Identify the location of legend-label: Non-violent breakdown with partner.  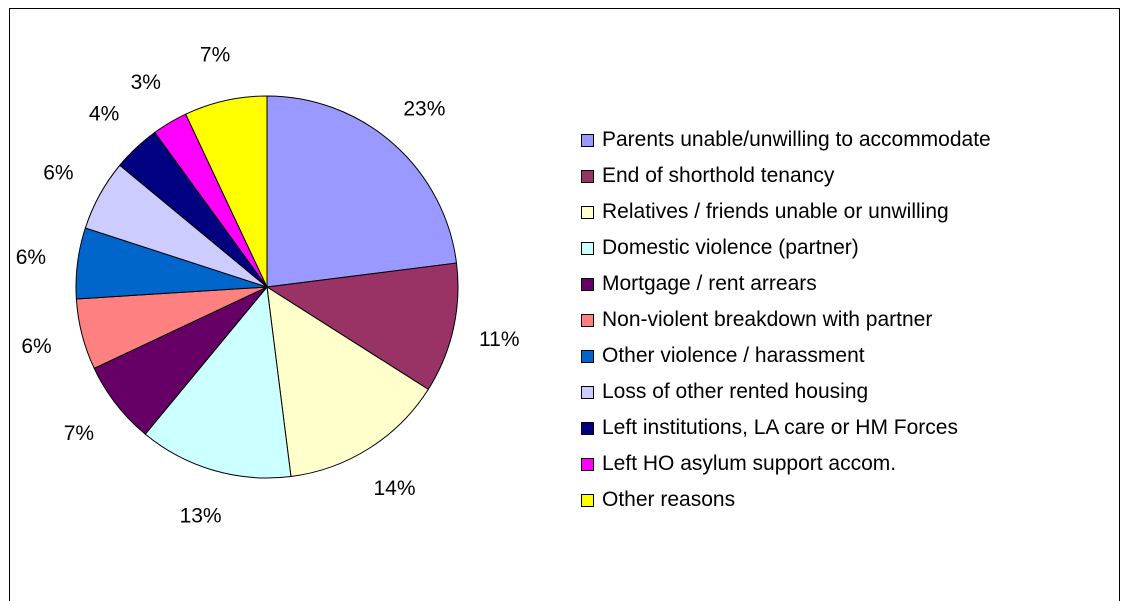
(767, 319).